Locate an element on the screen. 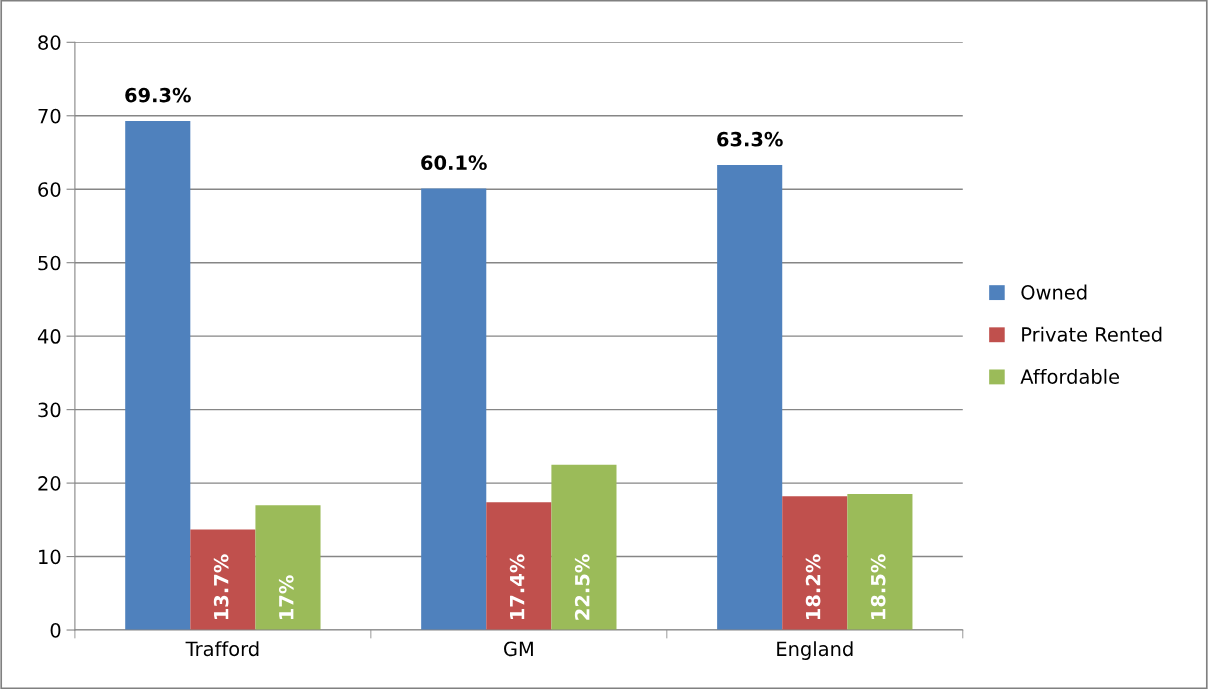 Image resolution: width=1208 pixels, height=689 pixels. data-label: 17.4% is located at coordinates (517, 587).